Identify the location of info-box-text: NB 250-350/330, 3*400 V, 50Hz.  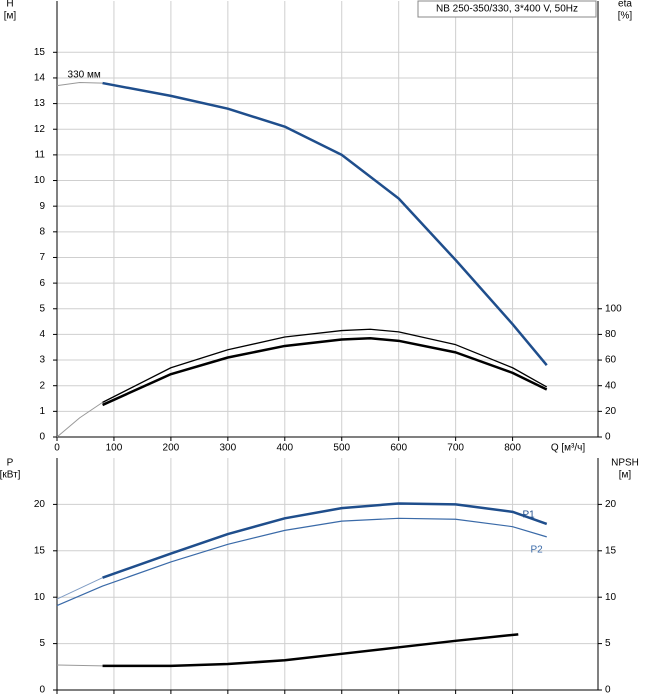
(507, 9).